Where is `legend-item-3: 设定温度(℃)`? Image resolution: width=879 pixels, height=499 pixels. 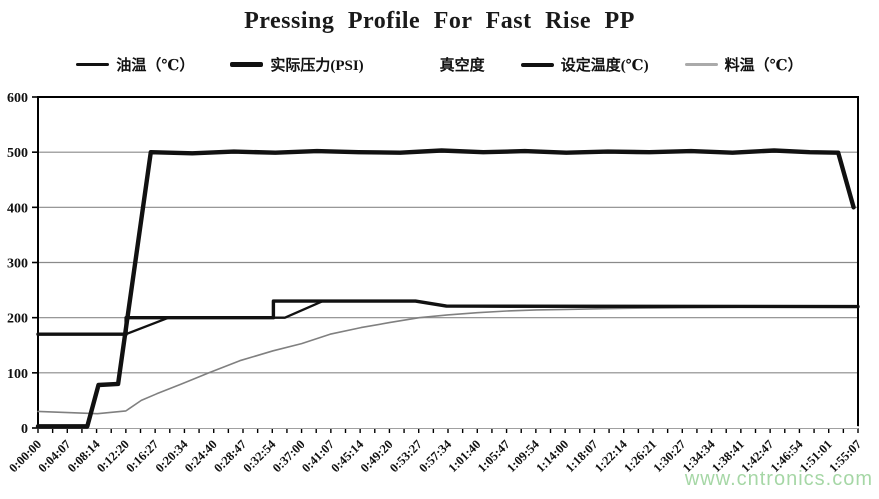
legend-item-3: 设定温度(℃) is located at coordinates (584, 64).